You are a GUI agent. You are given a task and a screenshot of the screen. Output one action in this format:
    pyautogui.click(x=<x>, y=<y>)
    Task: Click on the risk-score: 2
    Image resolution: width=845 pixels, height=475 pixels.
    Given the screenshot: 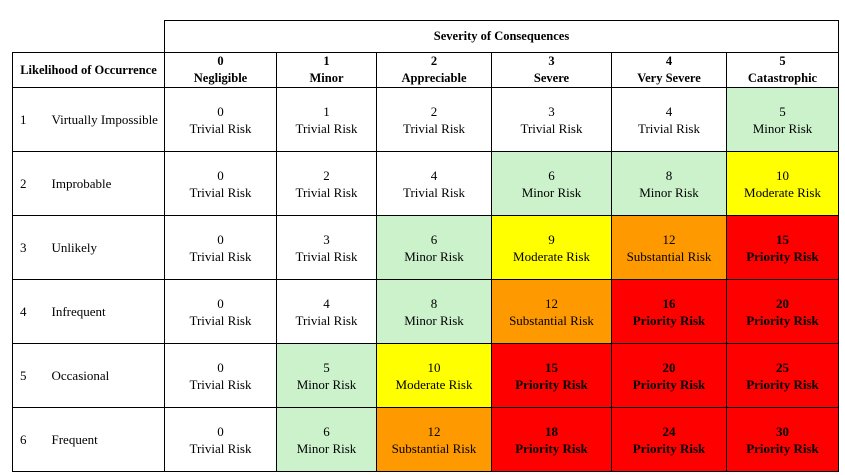 What is the action you would take?
    pyautogui.click(x=326, y=175)
    